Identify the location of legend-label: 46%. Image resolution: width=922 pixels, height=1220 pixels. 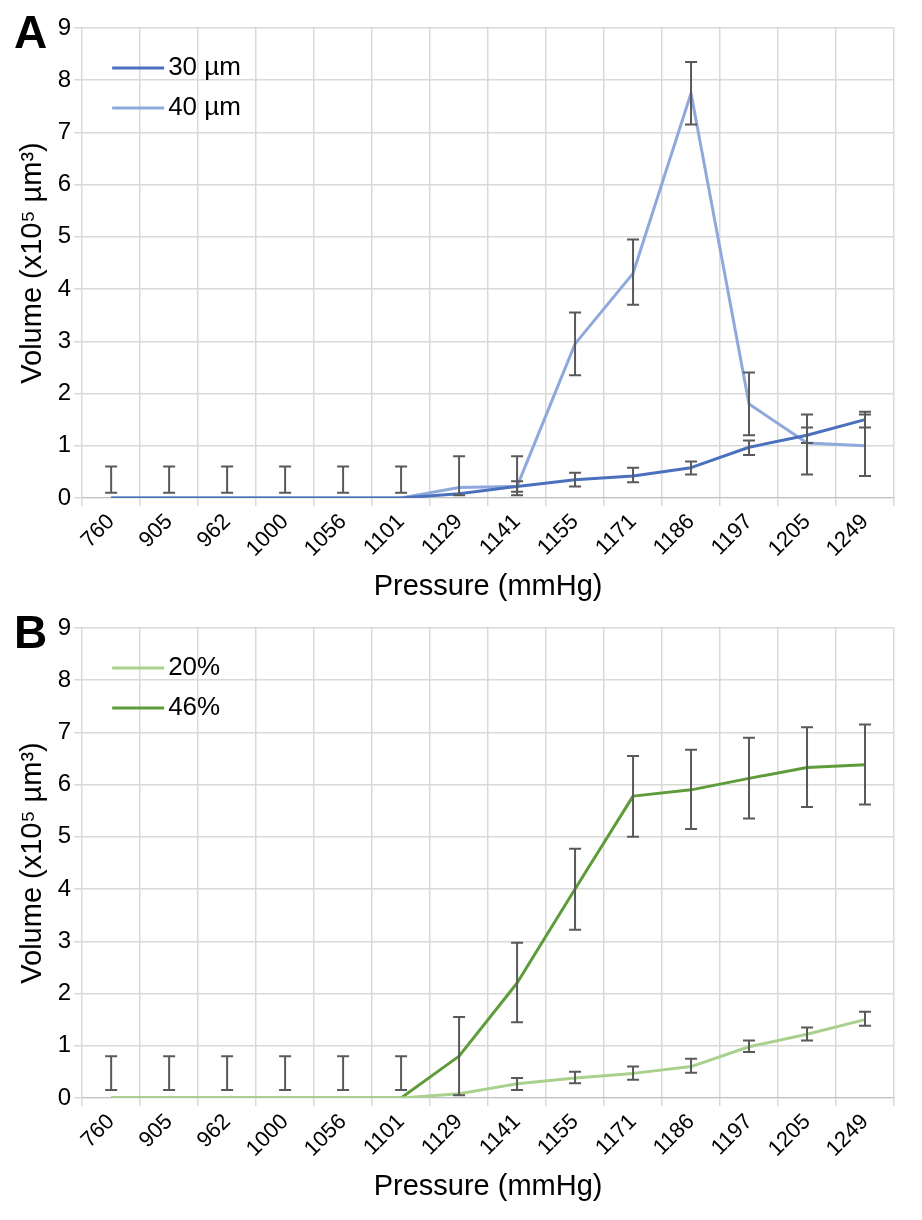
(194, 706).